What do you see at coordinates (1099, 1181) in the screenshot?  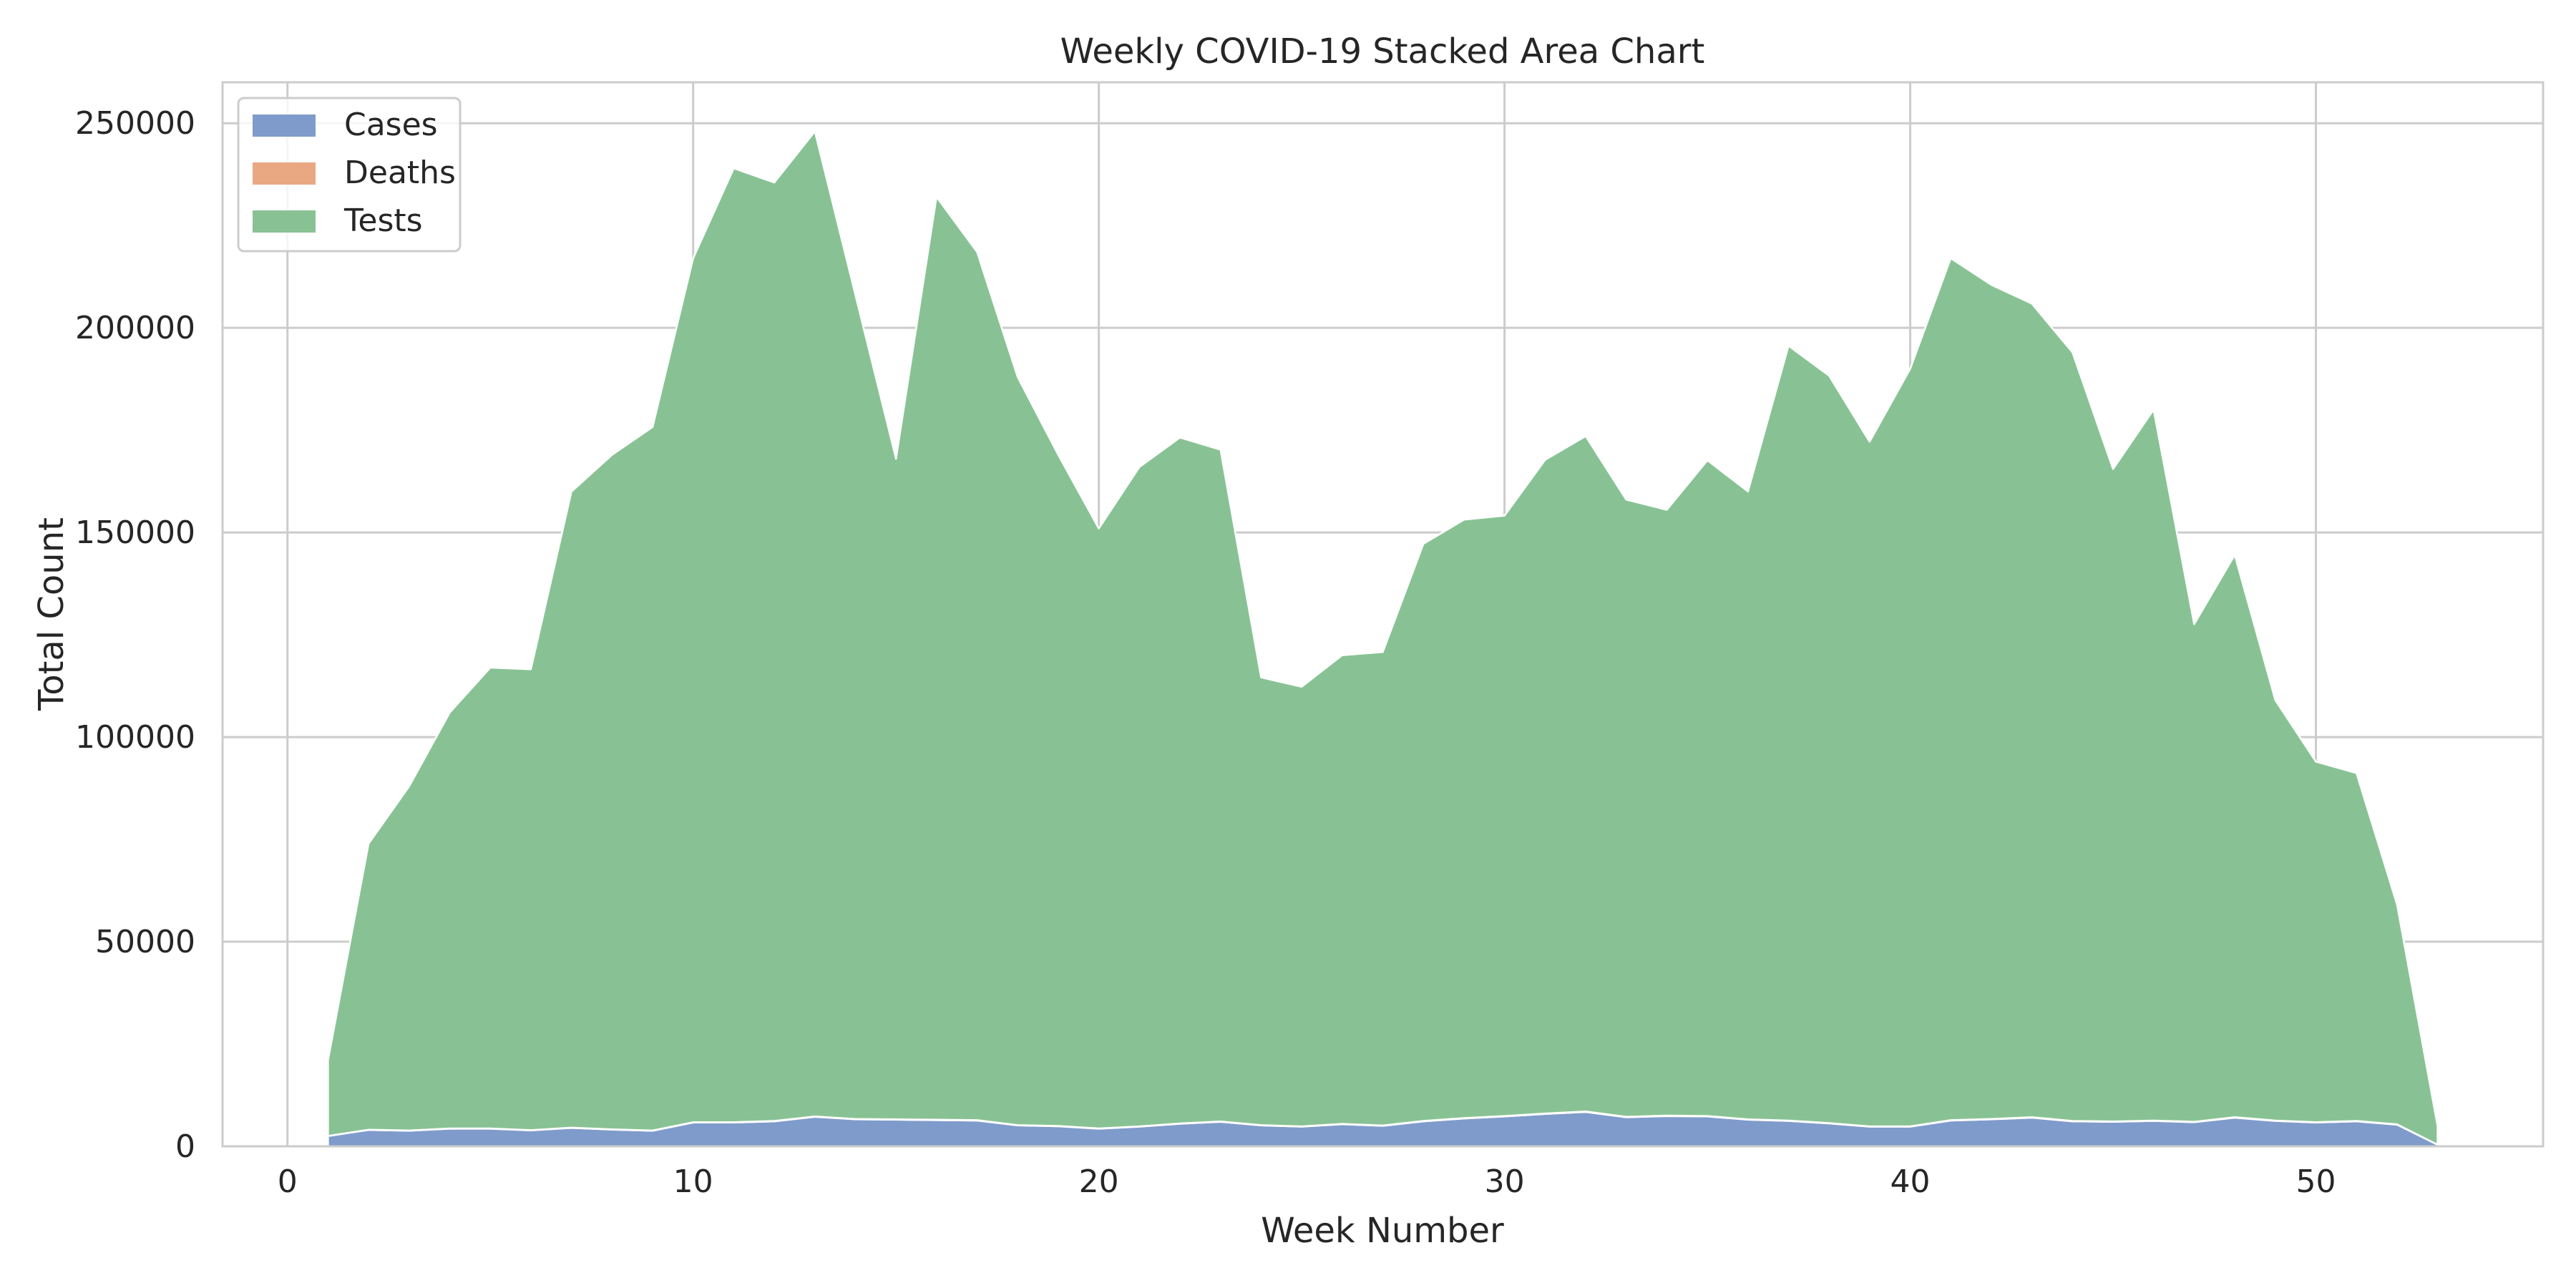 I see `x-tick-label: 20` at bounding box center [1099, 1181].